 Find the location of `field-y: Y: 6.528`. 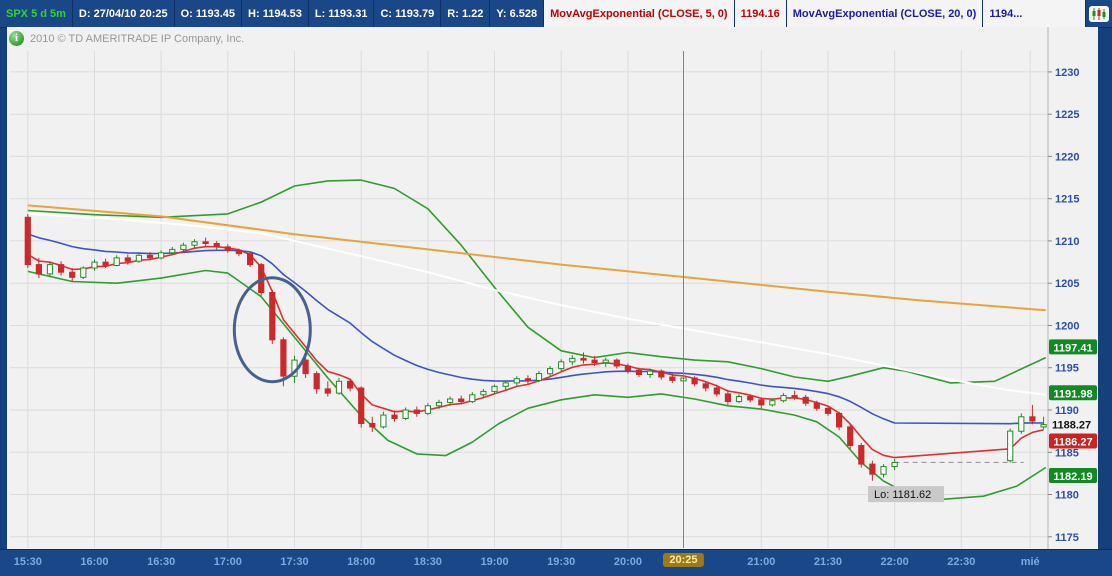

field-y: Y: 6.528 is located at coordinates (517, 13).